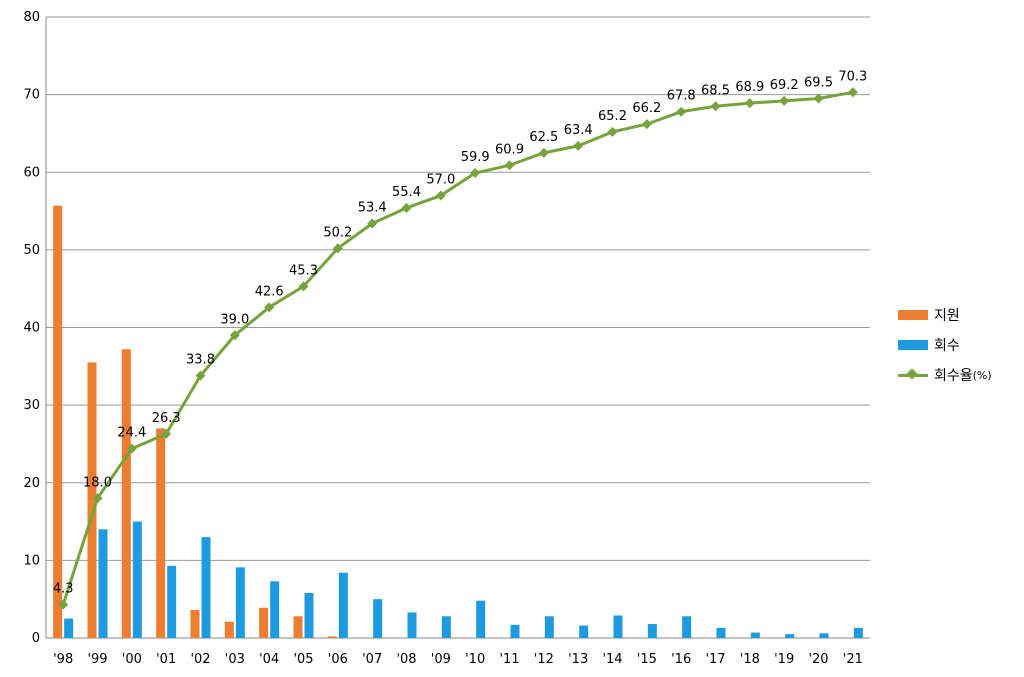  Describe the element at coordinates (200, 360) in the screenshot. I see `data-label: 33.8` at that location.